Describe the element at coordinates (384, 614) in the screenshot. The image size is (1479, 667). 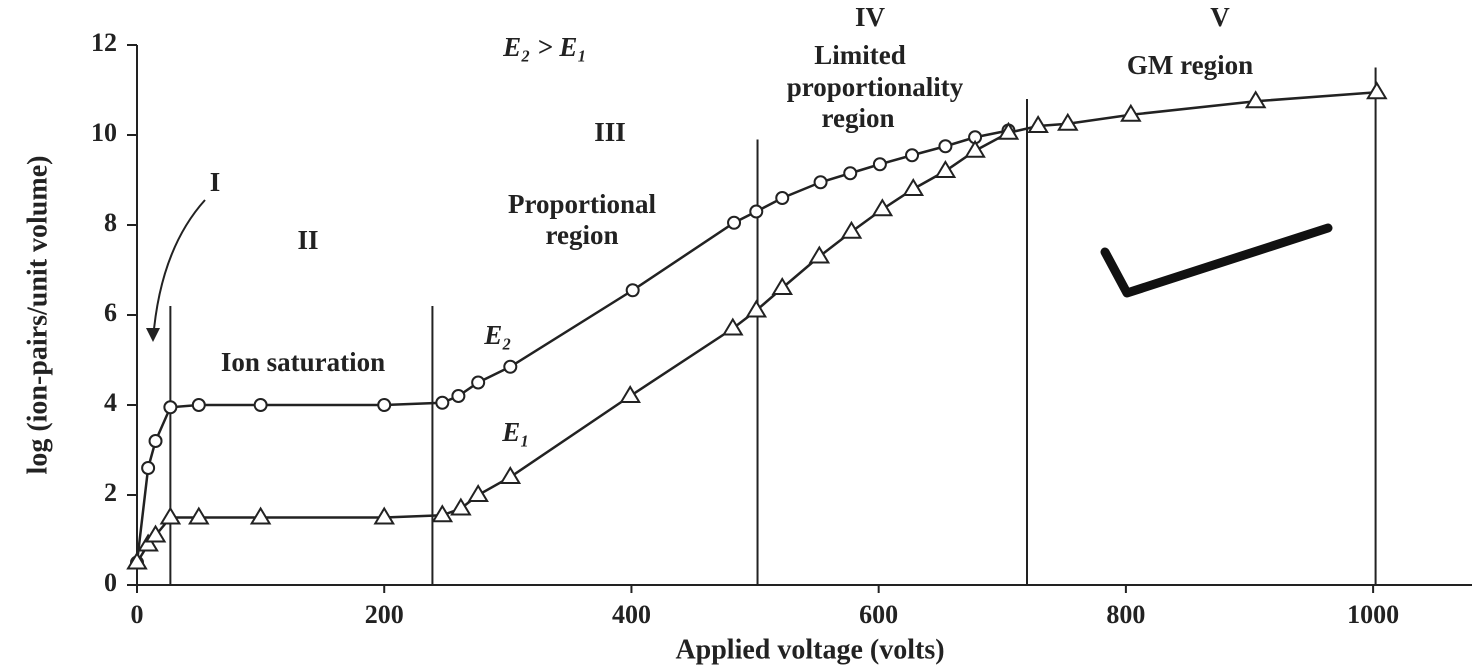
I see `x-tick-label: 200` at that location.